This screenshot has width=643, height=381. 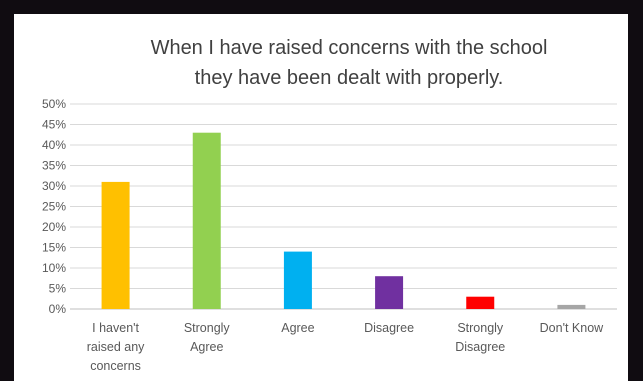 What do you see at coordinates (480, 337) in the screenshot?
I see `x-category-label: Strongly Disagree` at bounding box center [480, 337].